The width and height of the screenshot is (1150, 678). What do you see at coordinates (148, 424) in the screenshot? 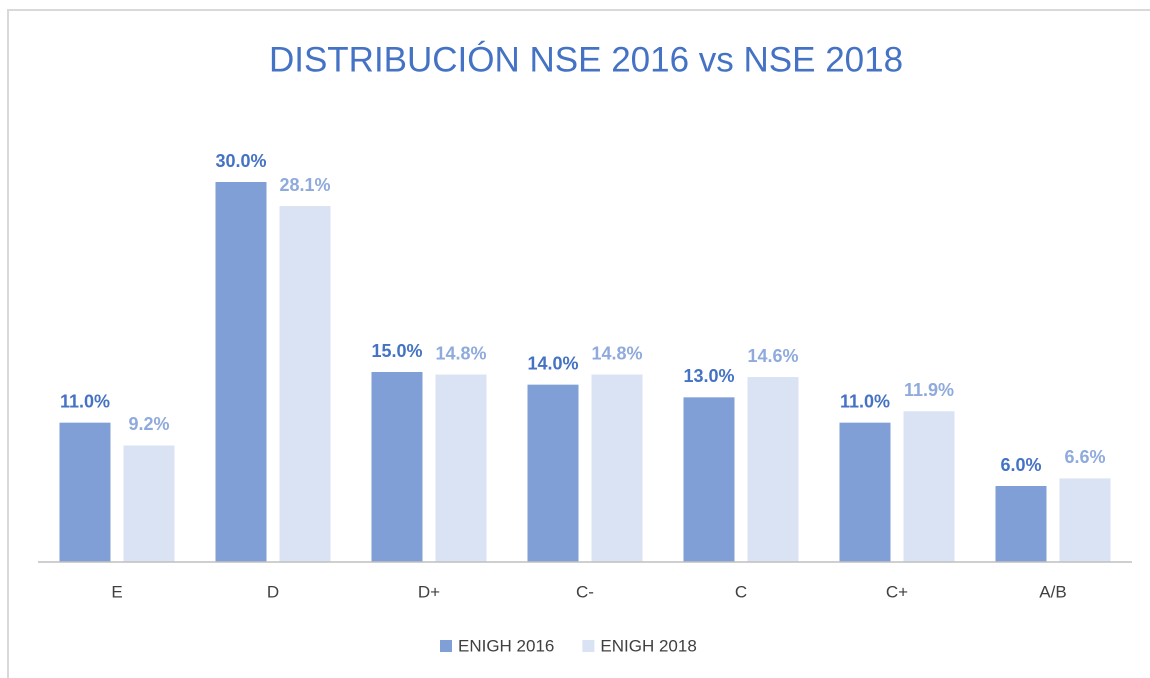
I see `data-label: 9.2%` at bounding box center [148, 424].